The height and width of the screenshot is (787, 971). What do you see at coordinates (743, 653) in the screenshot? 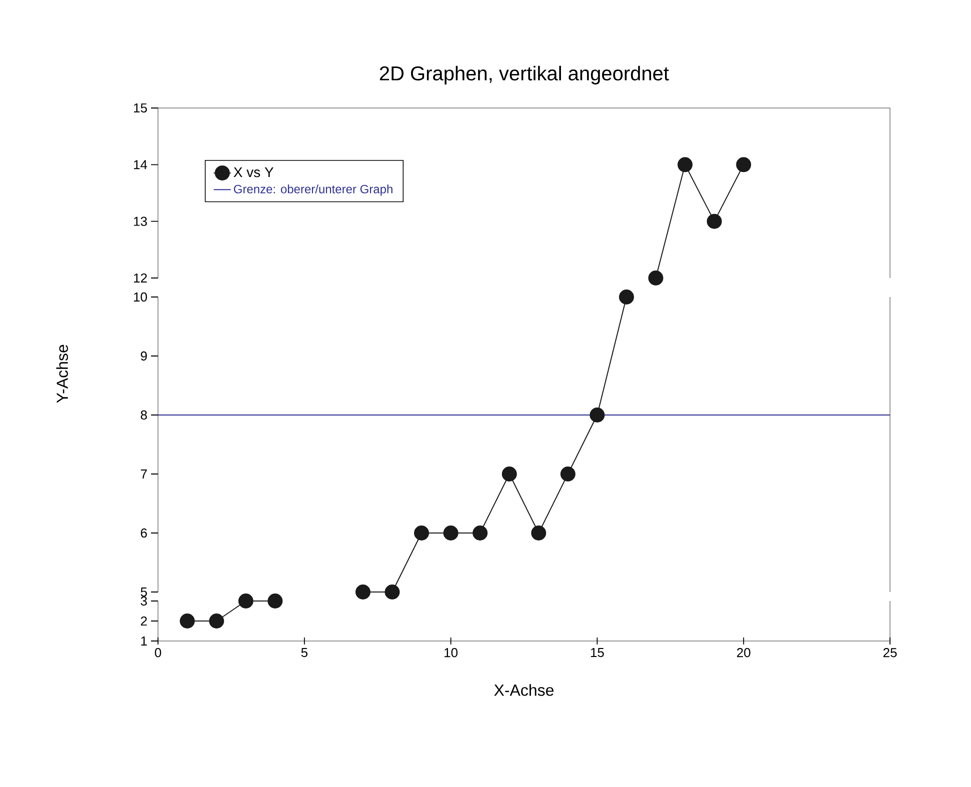
I see `x-tick-label: 20` at bounding box center [743, 653].